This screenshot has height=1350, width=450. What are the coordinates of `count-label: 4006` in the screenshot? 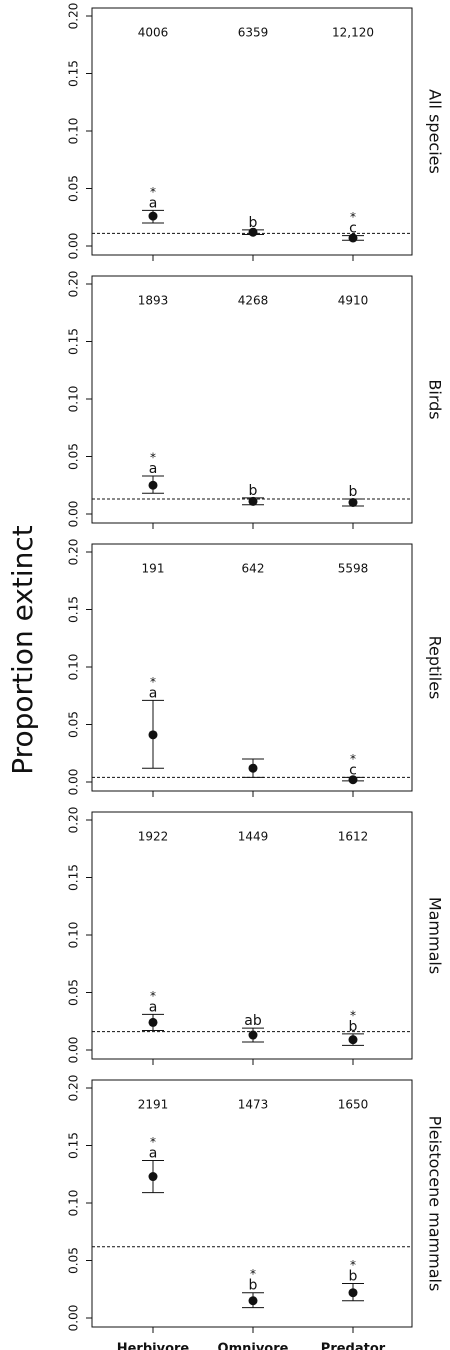 It's located at (153, 33).